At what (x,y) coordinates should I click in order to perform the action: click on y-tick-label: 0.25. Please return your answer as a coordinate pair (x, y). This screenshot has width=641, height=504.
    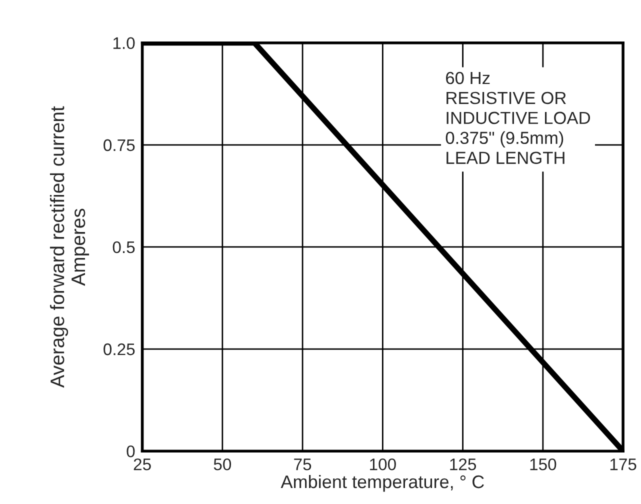
    Looking at the image, I should click on (119, 349).